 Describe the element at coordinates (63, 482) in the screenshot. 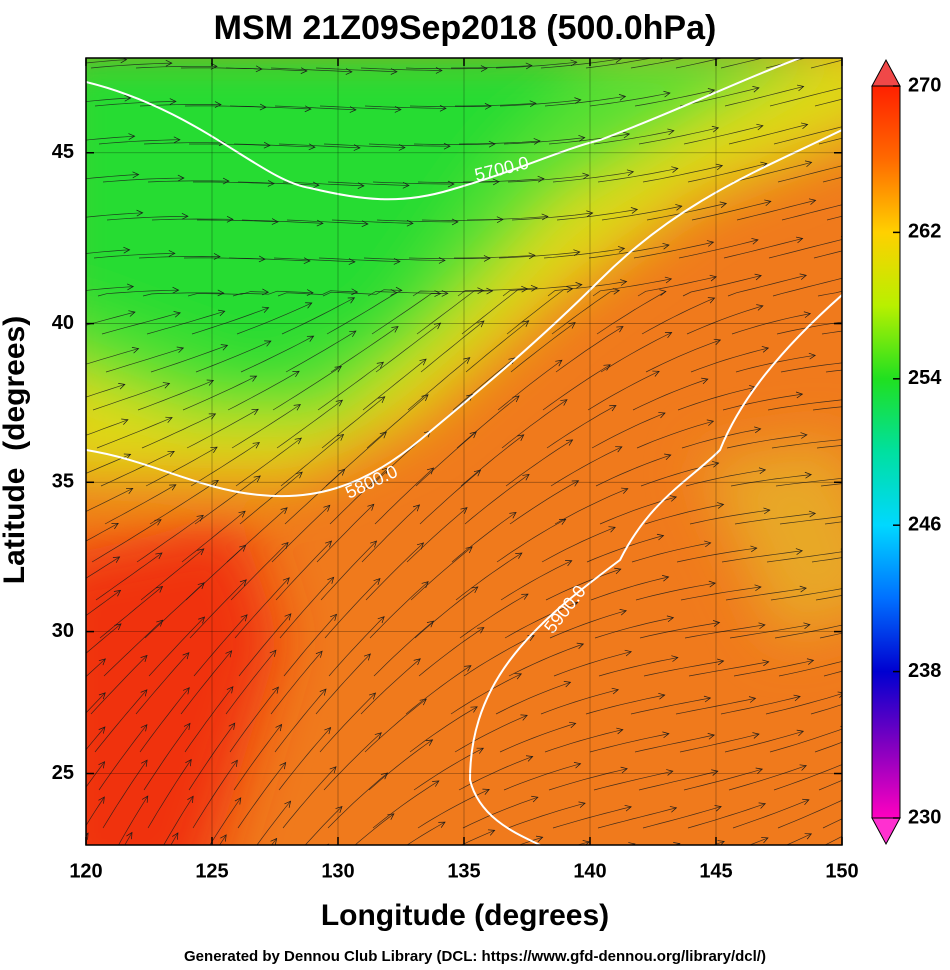

I see `y-tick-label: 35` at that location.